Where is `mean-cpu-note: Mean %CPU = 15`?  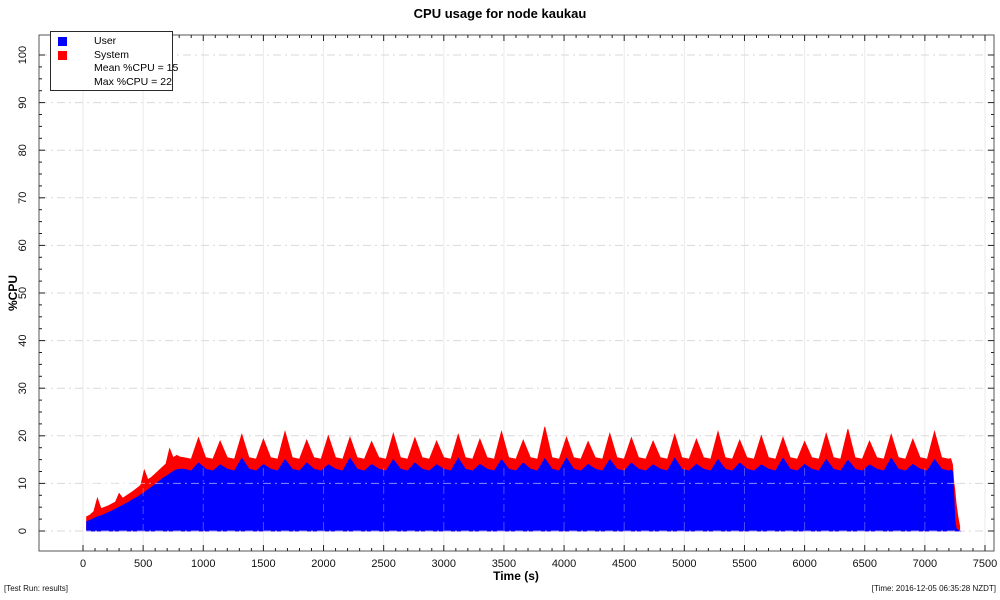 mean-cpu-note: Mean %CPU = 15 is located at coordinates (136, 68).